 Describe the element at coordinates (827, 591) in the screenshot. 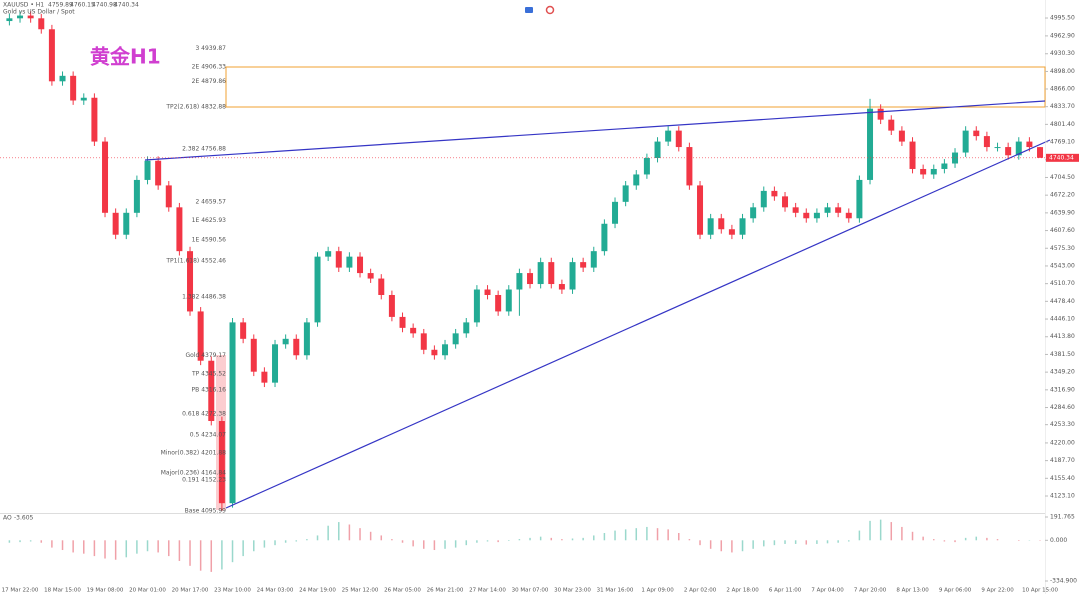

I see `x-tick-label: 7 Apr 04:00` at that location.